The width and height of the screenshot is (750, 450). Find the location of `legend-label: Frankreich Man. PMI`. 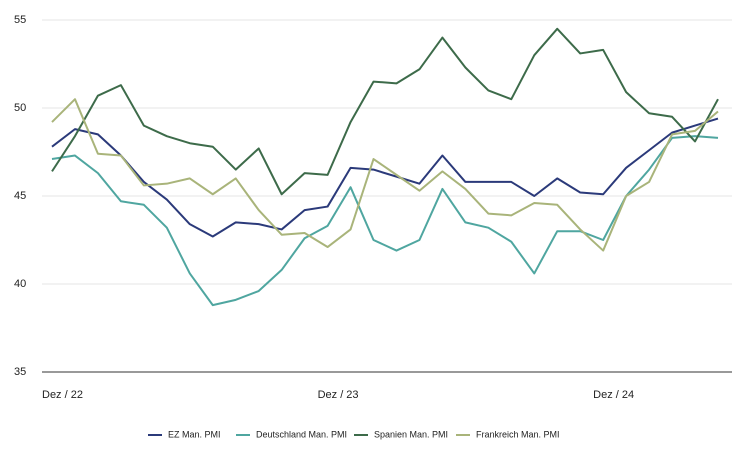

legend-label: Frankreich Man. PMI is located at coordinates (518, 434).